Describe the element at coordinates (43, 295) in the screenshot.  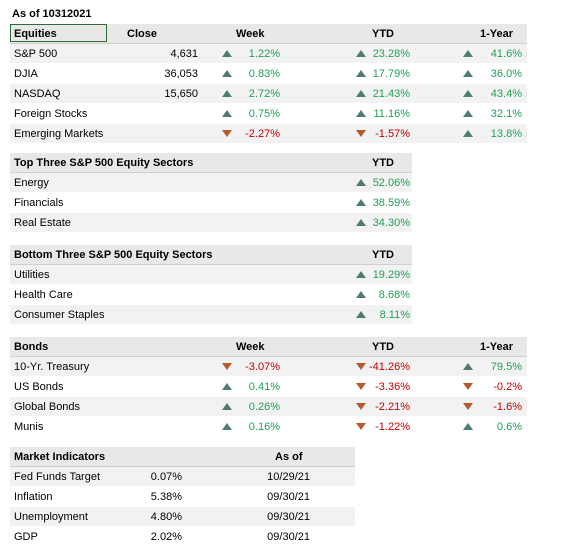
I see `row-label: Health Care` at that location.